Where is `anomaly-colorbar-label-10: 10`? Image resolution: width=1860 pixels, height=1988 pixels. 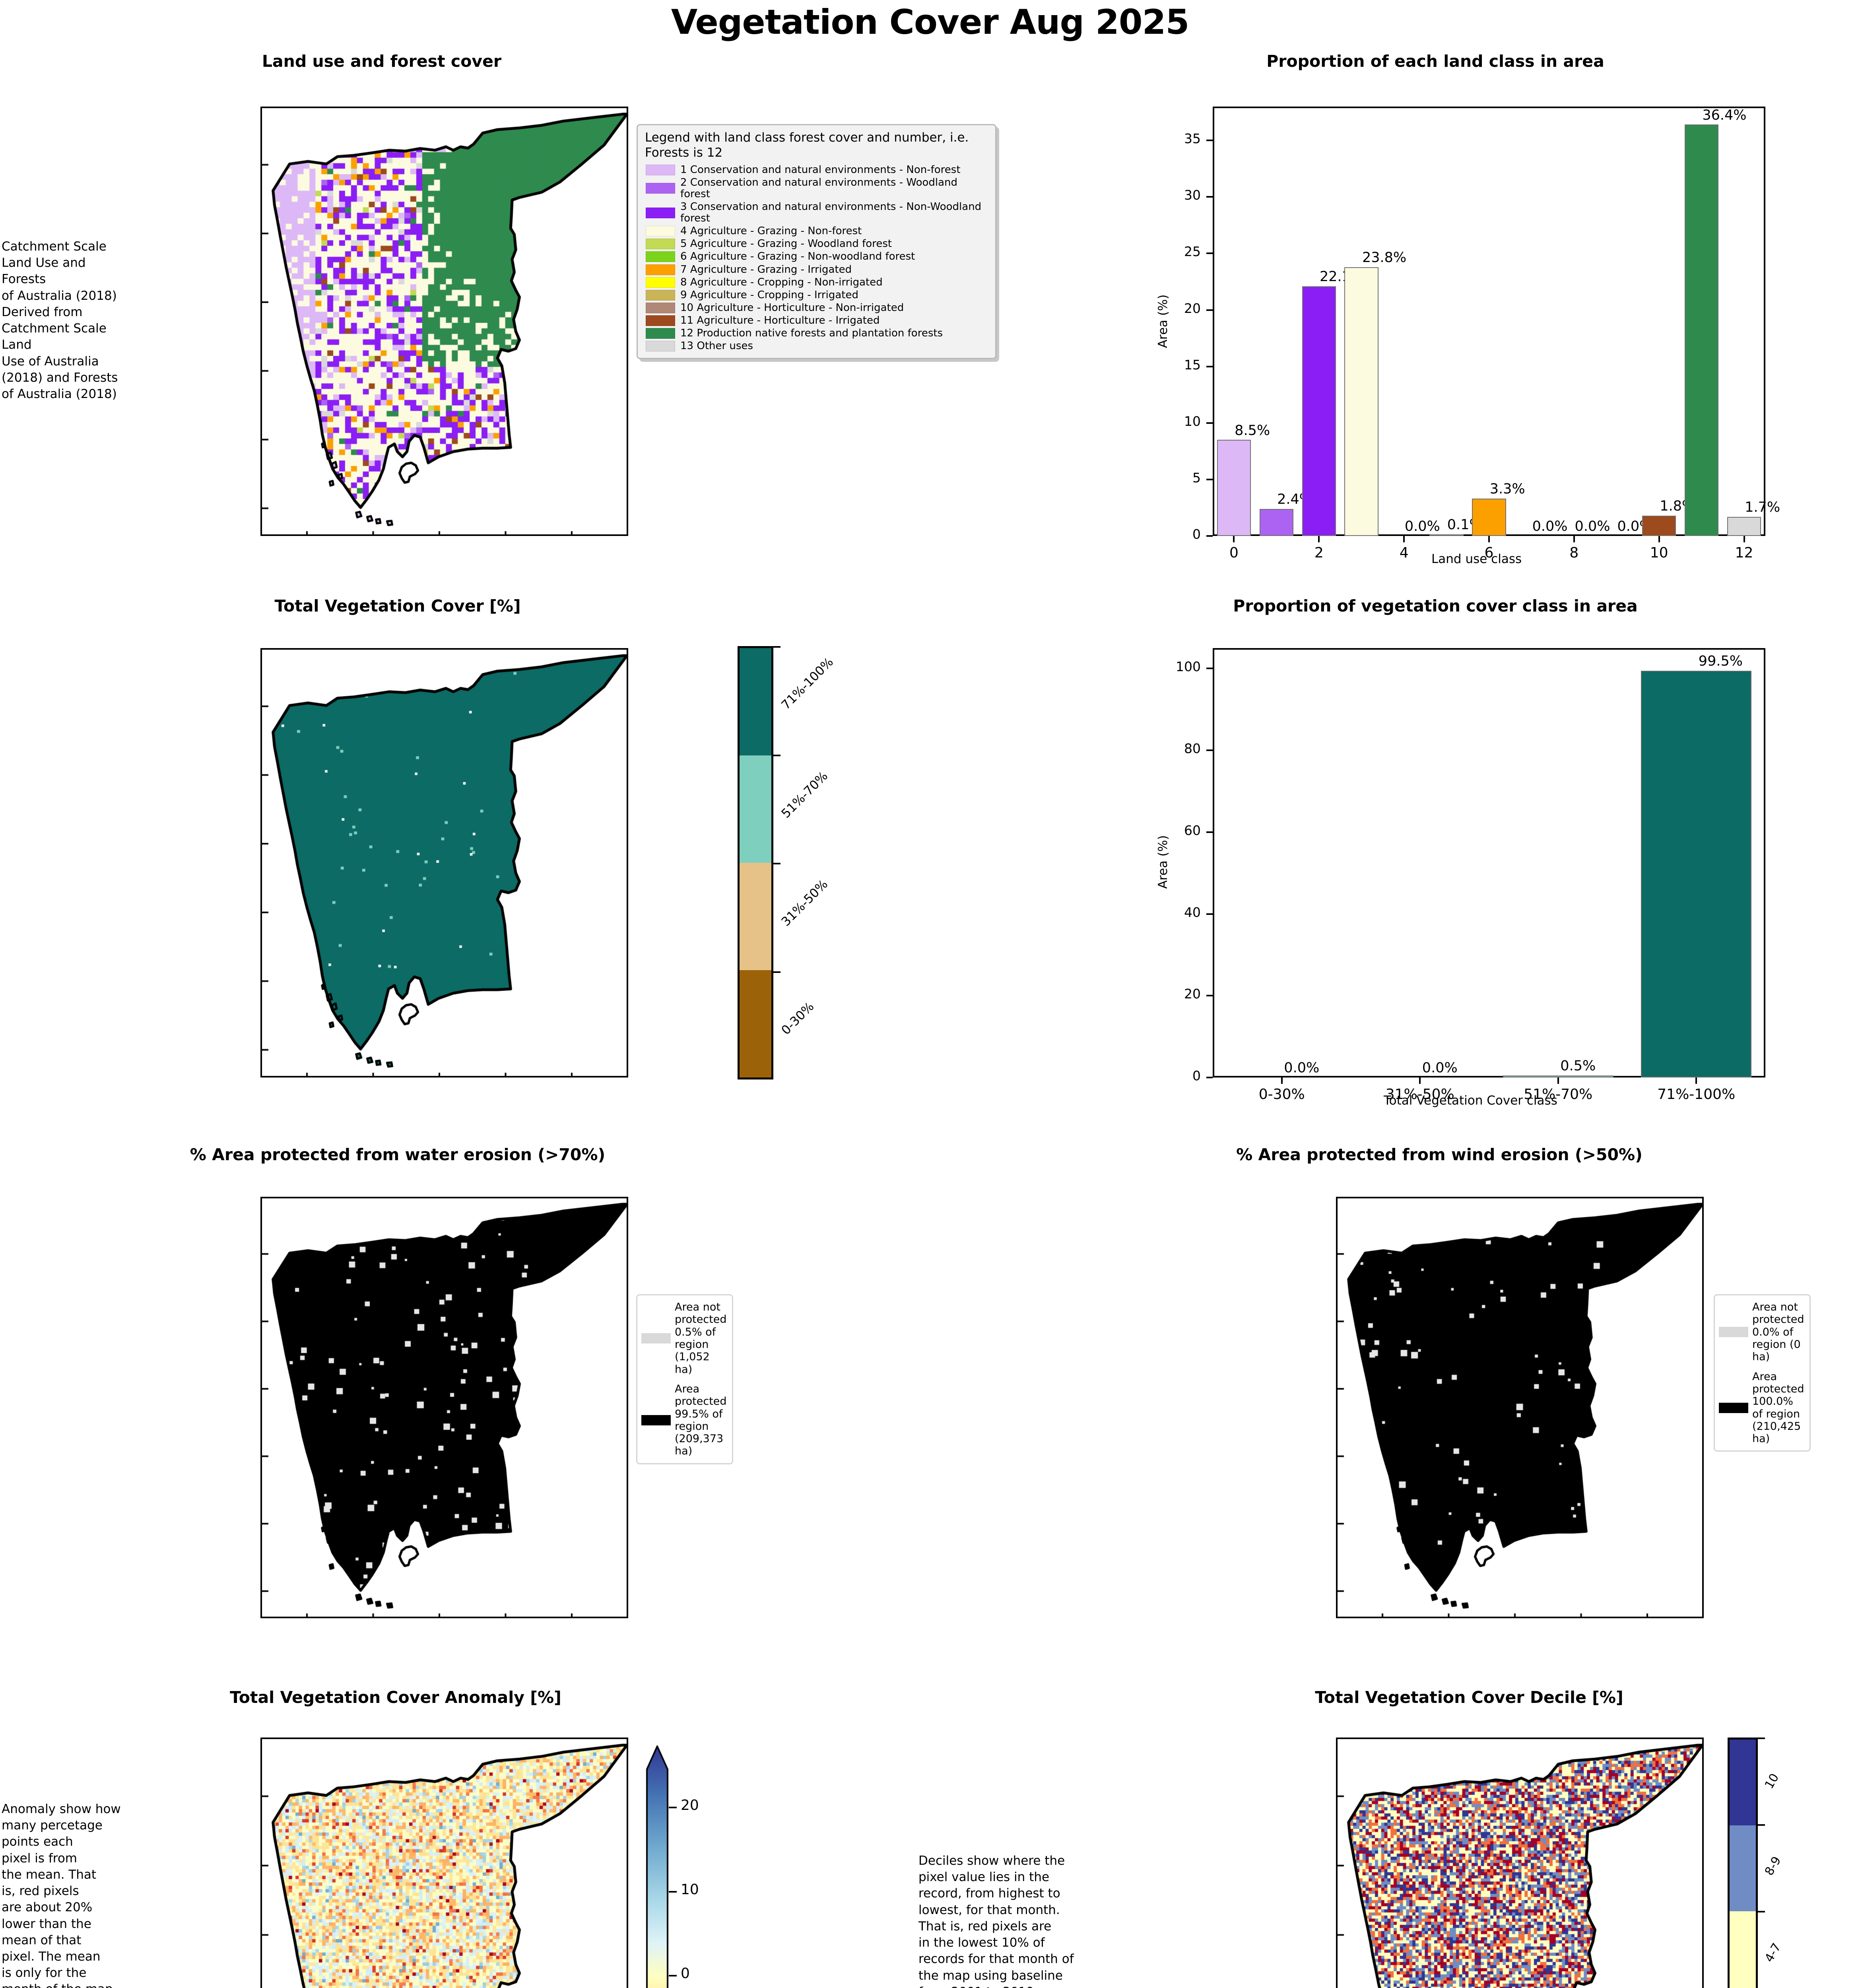 anomaly-colorbar-label-10: 10 is located at coordinates (690, 1889).